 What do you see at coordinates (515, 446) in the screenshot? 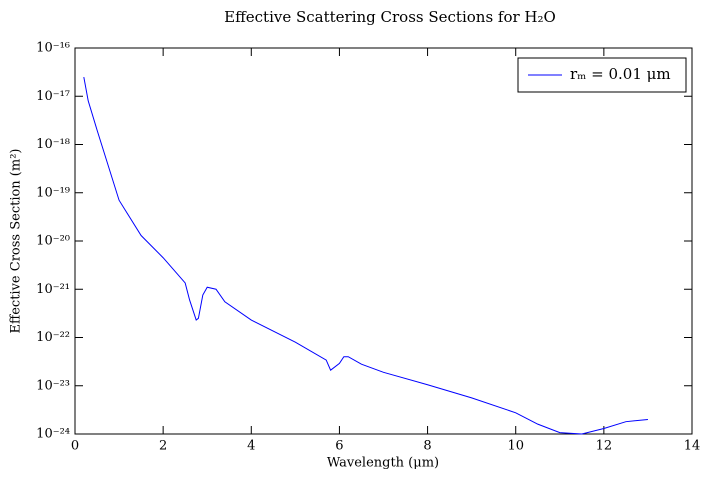
I see `x-tick-label: 10` at bounding box center [515, 446].